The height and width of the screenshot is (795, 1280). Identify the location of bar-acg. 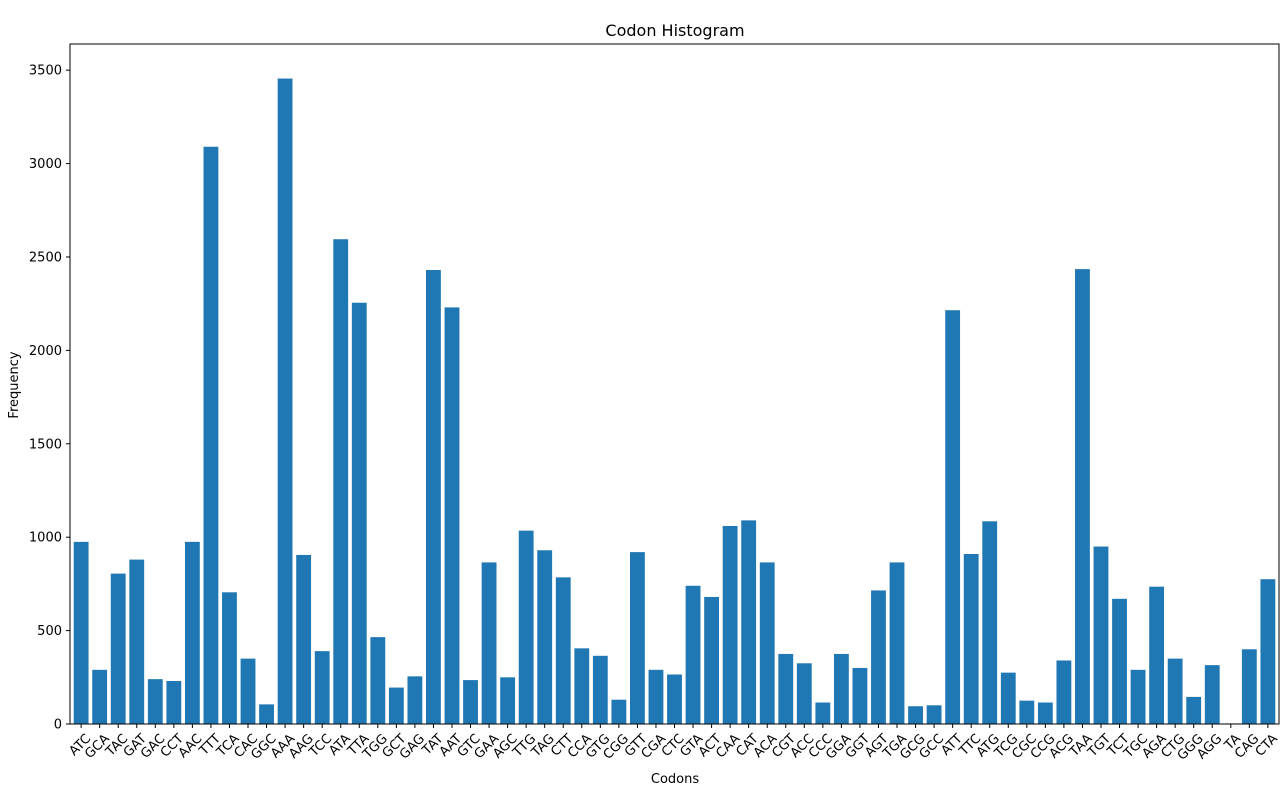
(1064, 692).